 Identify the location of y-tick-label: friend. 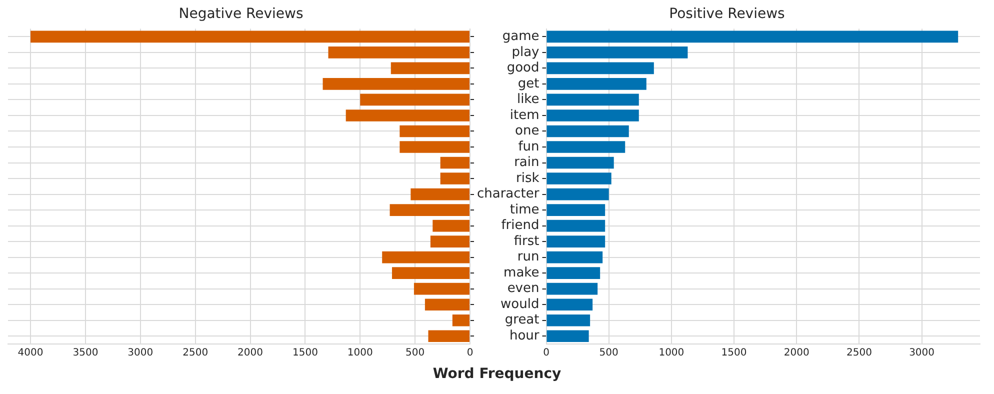
(520, 226).